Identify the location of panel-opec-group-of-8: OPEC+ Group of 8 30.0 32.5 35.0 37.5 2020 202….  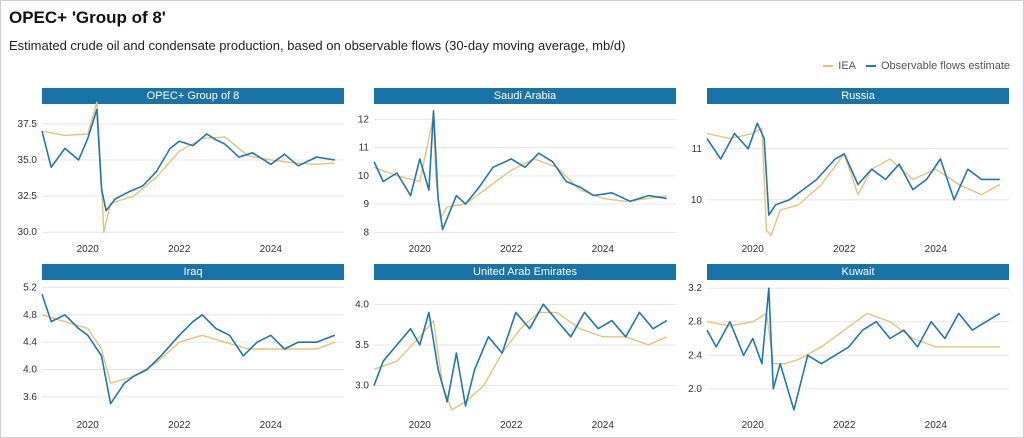
(181, 174).